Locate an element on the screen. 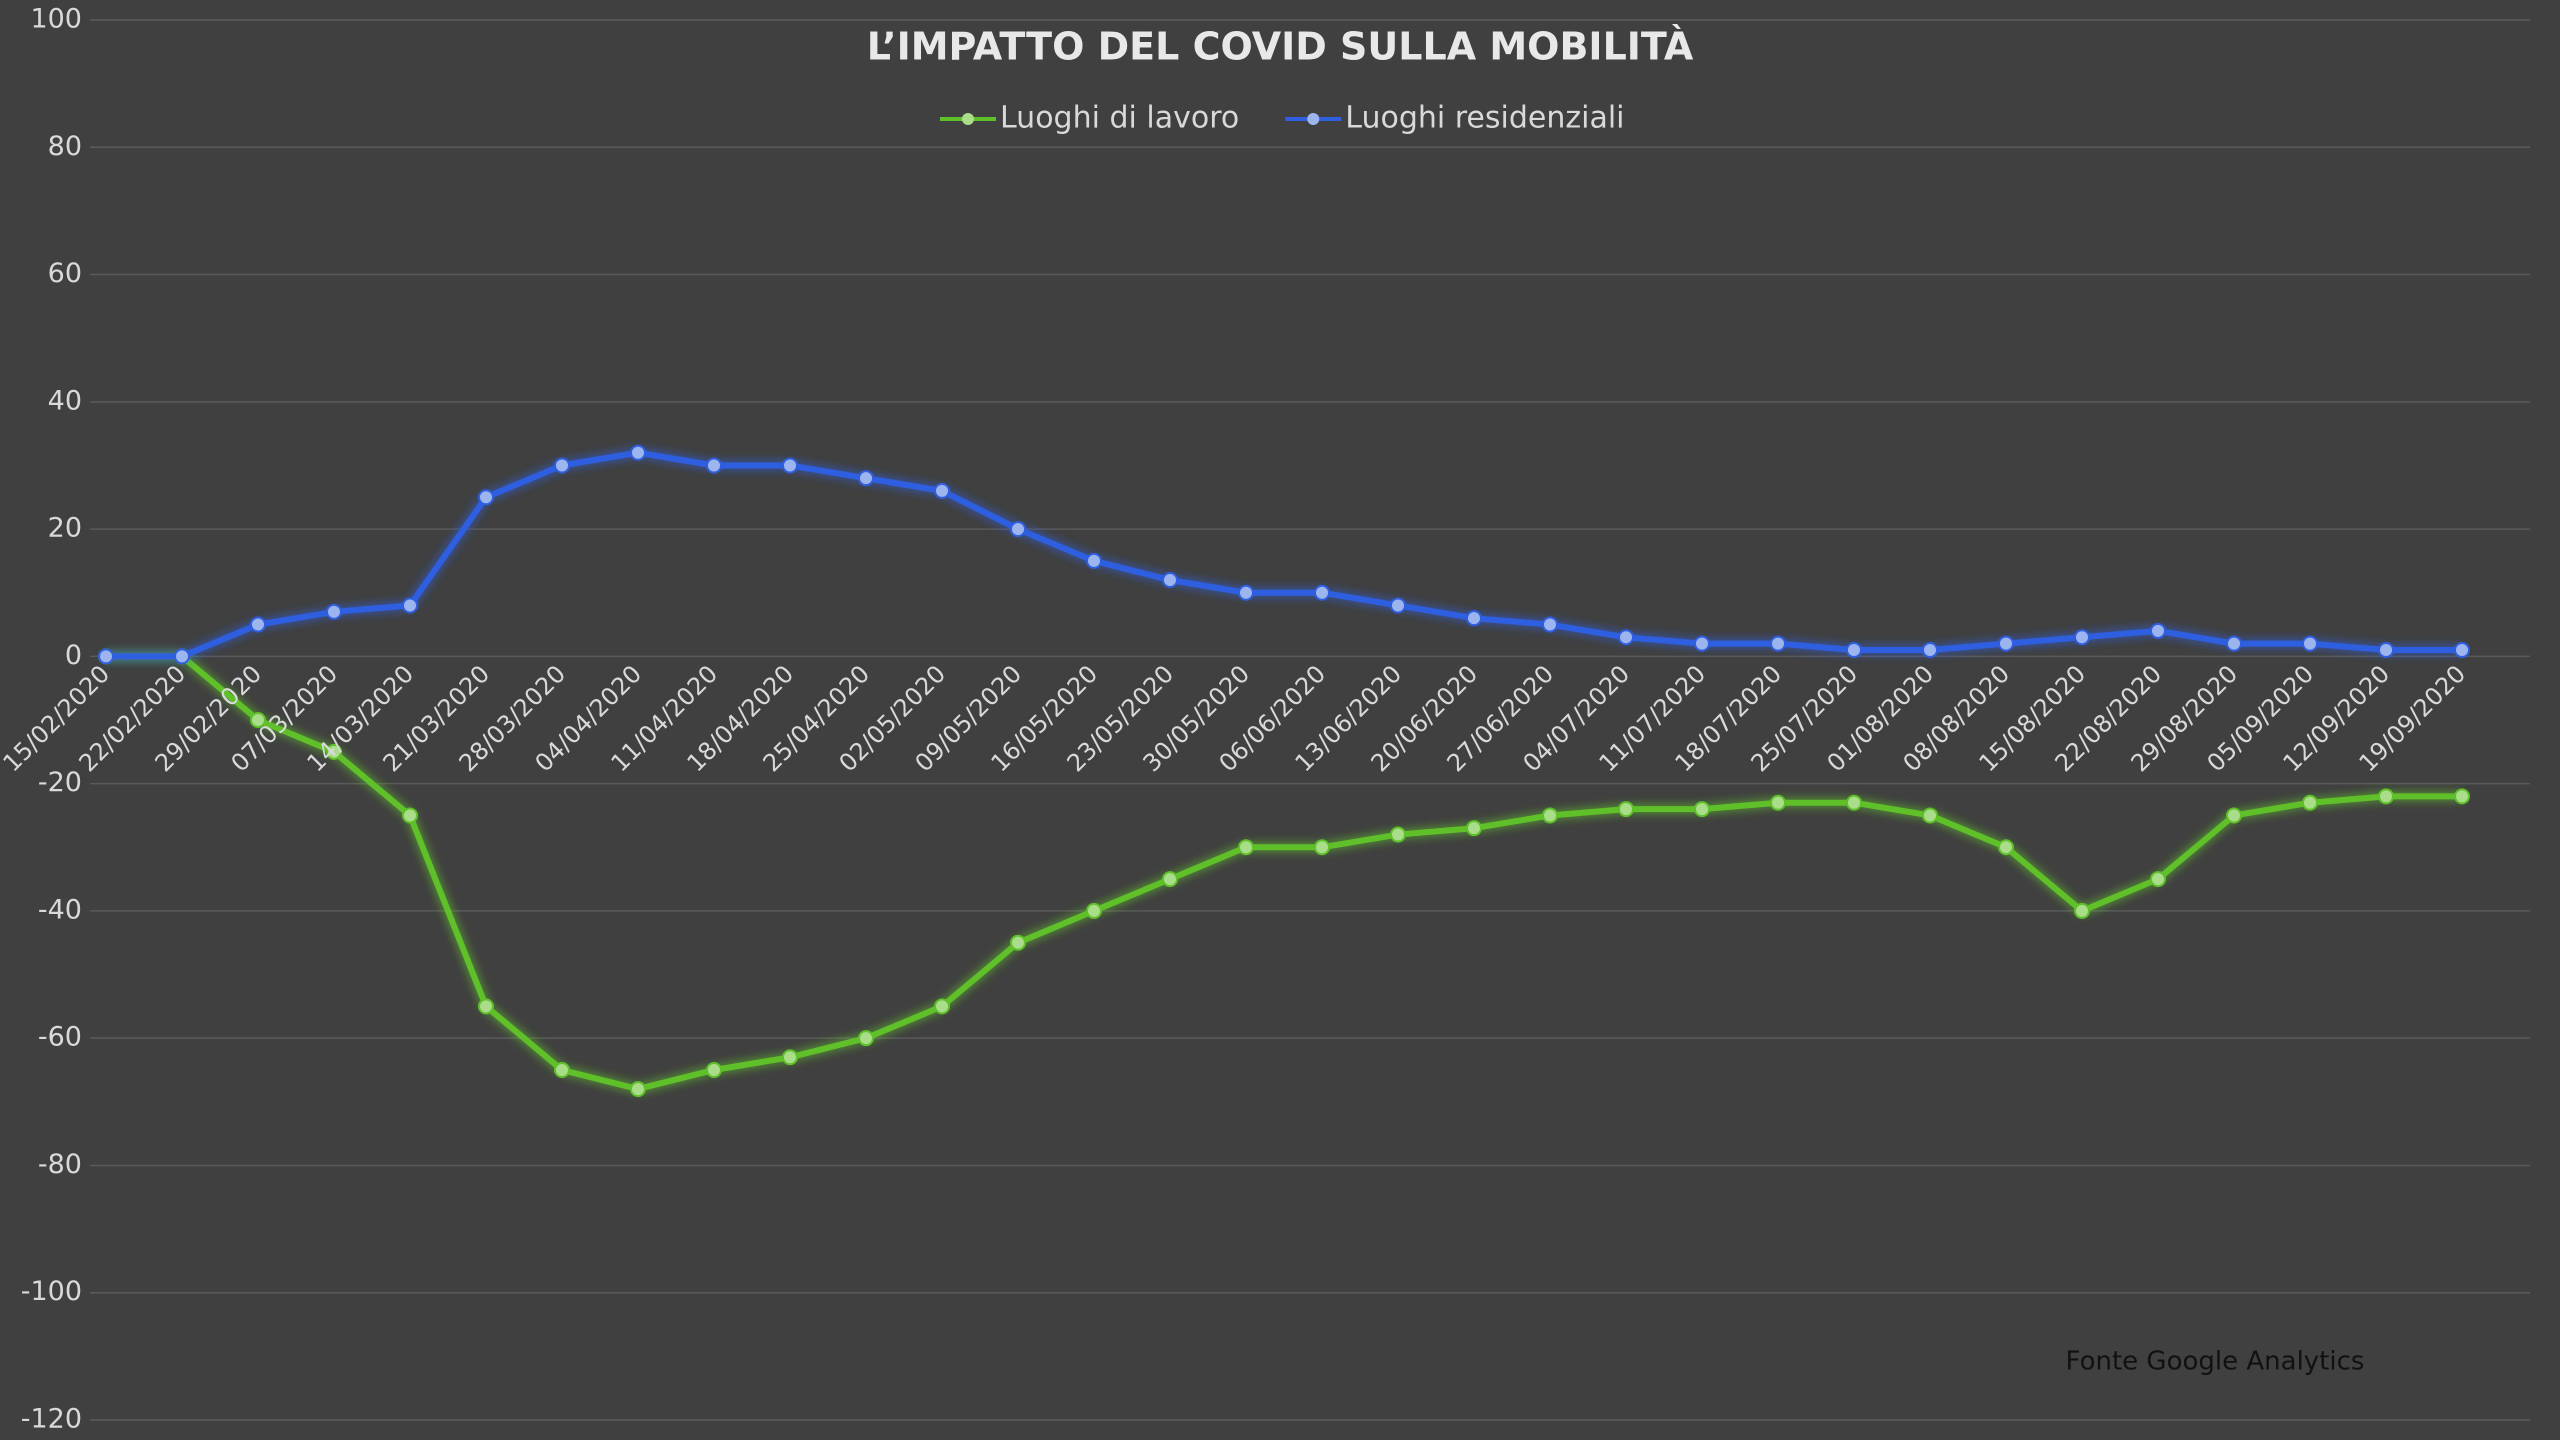 Image resolution: width=2560 pixels, height=1440 pixels. y-tick-label: -120 is located at coordinates (51, 1419).